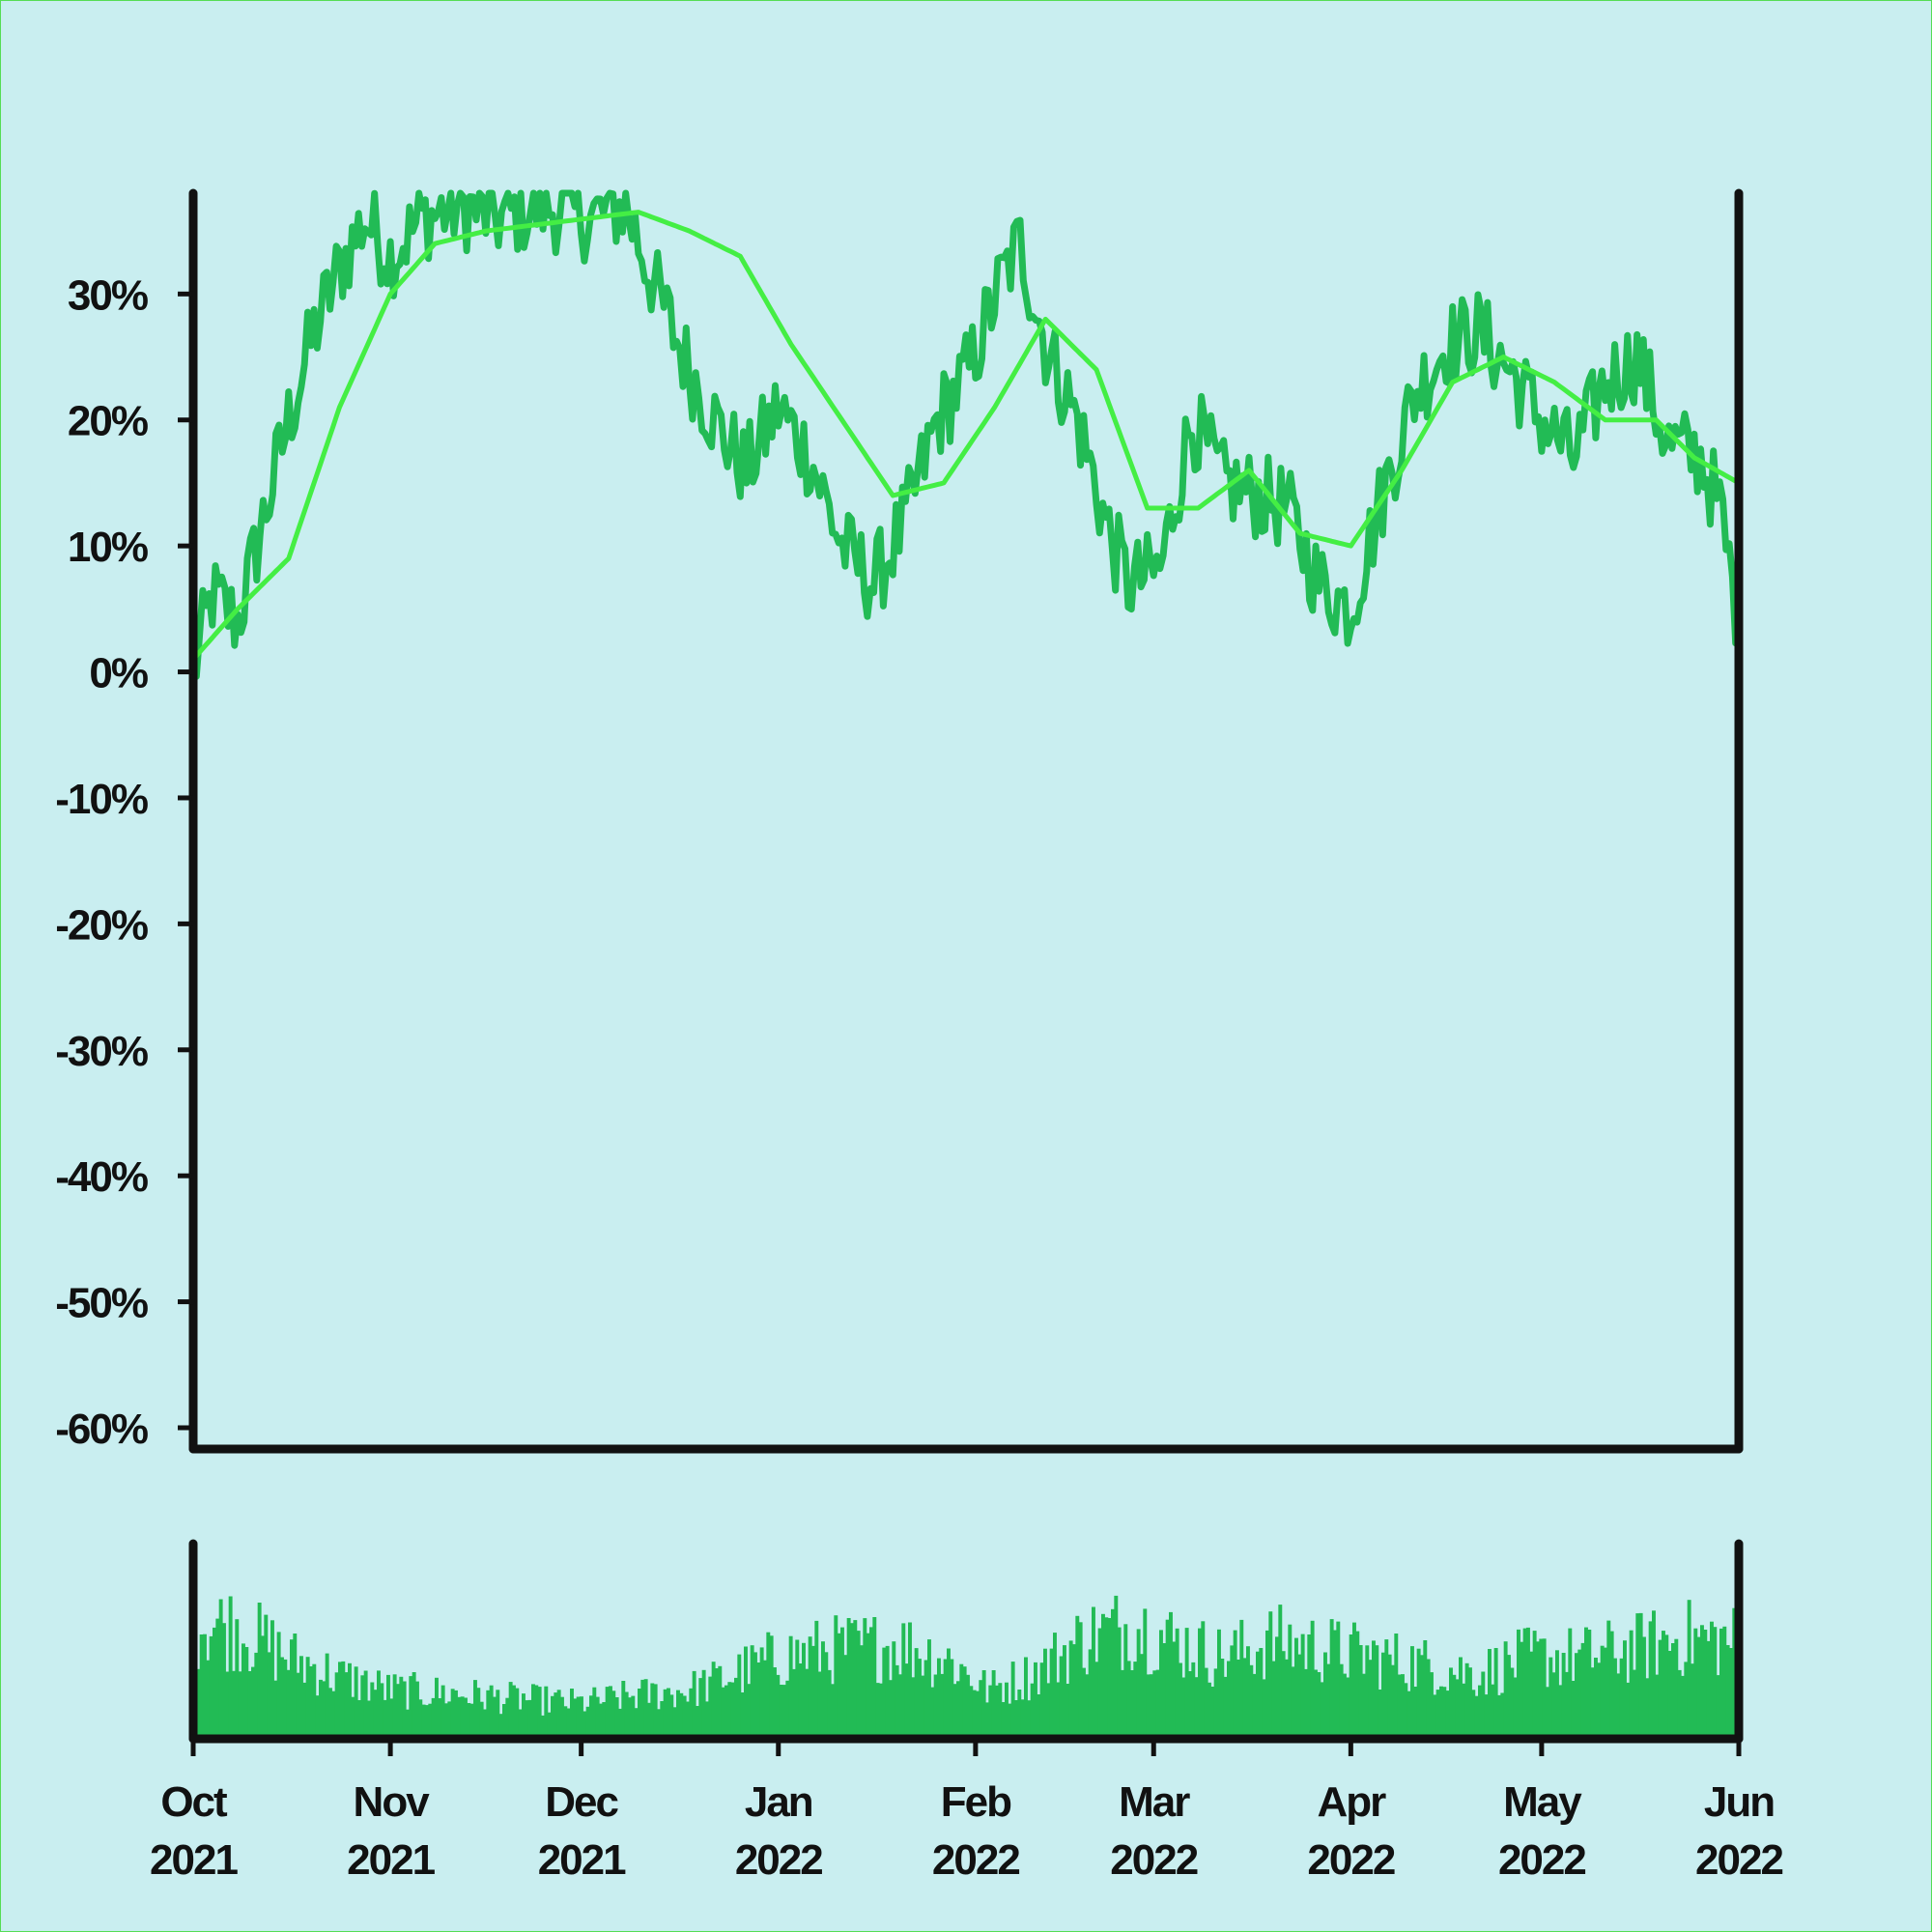  I want to click on y-tick-label: 0%, so click(118, 673).